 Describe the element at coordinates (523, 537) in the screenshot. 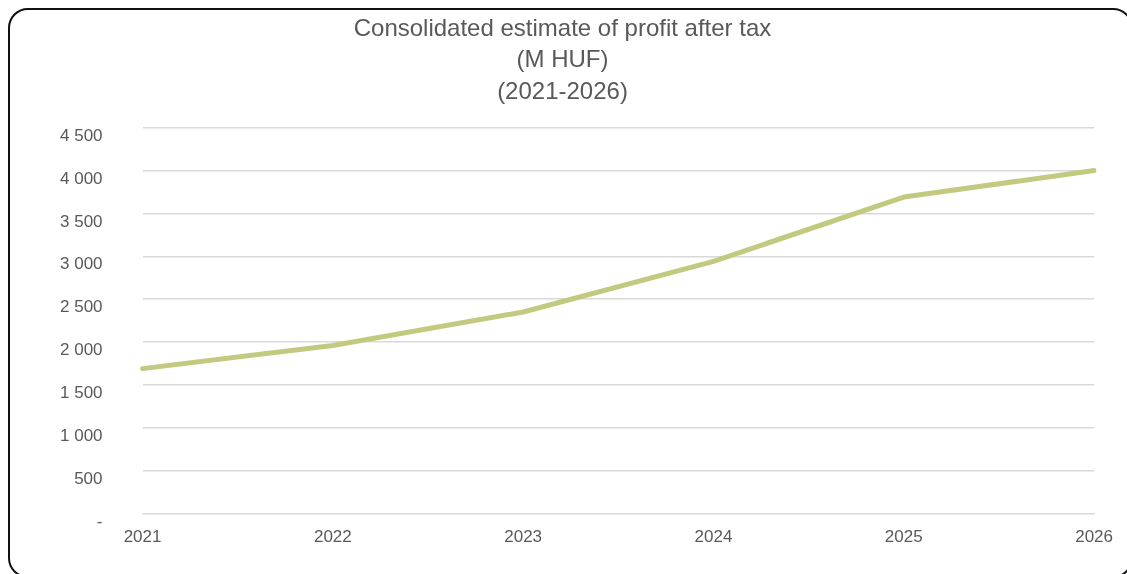

I see `x-tick-label: 2023` at that location.